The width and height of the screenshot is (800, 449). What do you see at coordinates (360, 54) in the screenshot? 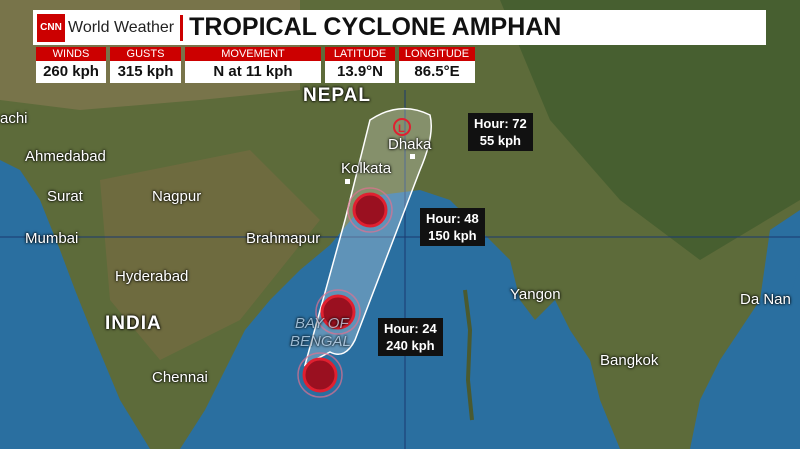
I see `stat-label: LATITUDE` at bounding box center [360, 54].